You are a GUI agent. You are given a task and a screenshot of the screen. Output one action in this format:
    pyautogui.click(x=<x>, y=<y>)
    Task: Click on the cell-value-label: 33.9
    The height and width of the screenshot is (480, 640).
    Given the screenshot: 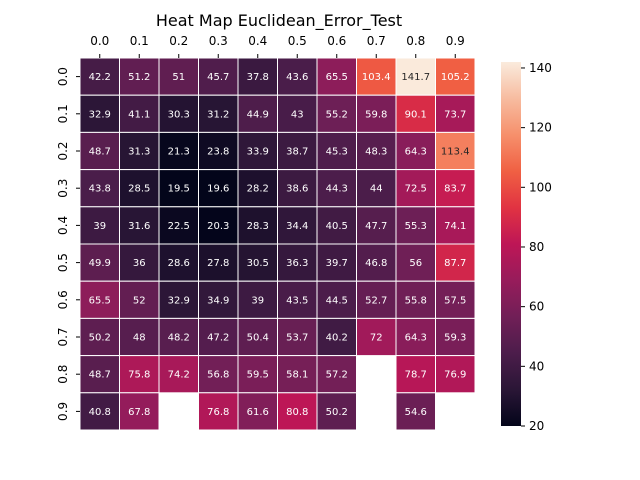 What is the action you would take?
    pyautogui.click(x=258, y=152)
    